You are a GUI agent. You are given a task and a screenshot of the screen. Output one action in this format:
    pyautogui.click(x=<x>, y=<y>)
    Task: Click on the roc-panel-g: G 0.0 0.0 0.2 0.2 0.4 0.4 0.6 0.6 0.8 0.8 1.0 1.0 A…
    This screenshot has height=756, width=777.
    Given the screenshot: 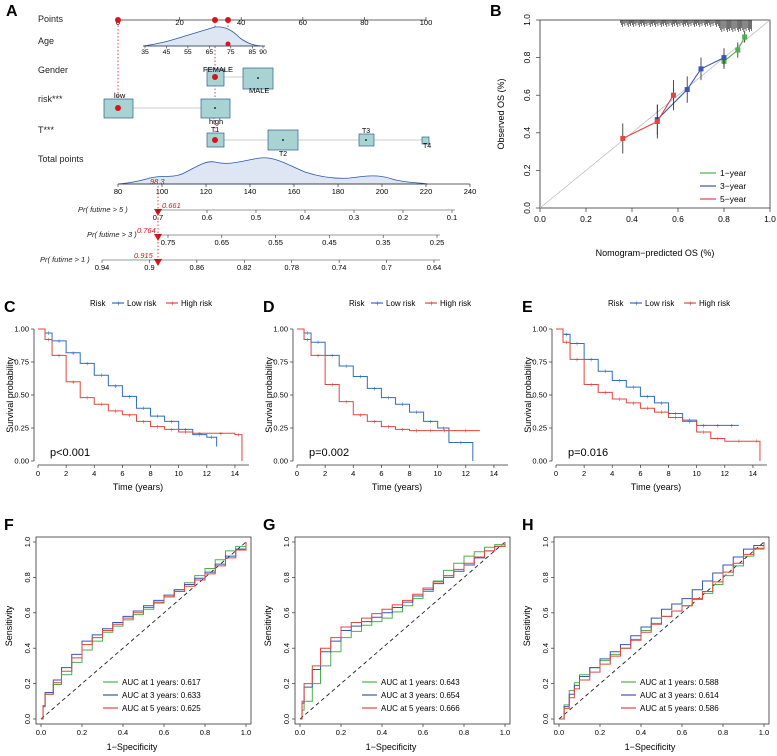 What is the action you would take?
    pyautogui.click(x=387, y=634)
    